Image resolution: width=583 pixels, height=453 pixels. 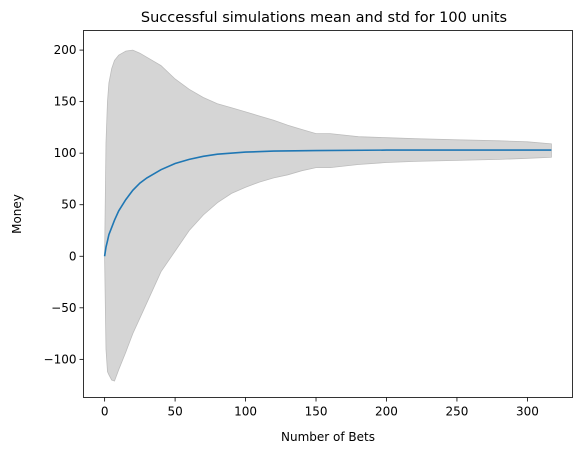 I want to click on y-tick-label: 100, so click(x=65, y=153).